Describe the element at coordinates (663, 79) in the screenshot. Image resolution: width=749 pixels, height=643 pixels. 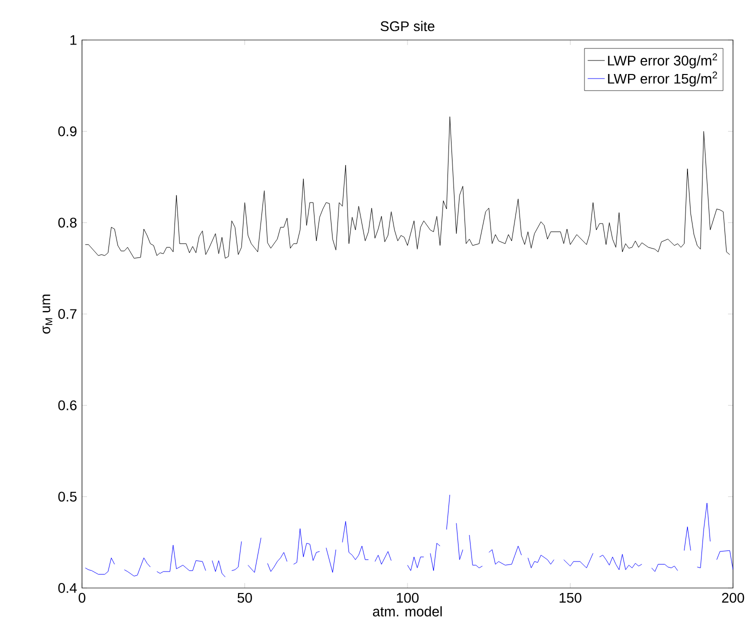
I see `legend-label: LWP error 15g/m$^{2}$` at that location.